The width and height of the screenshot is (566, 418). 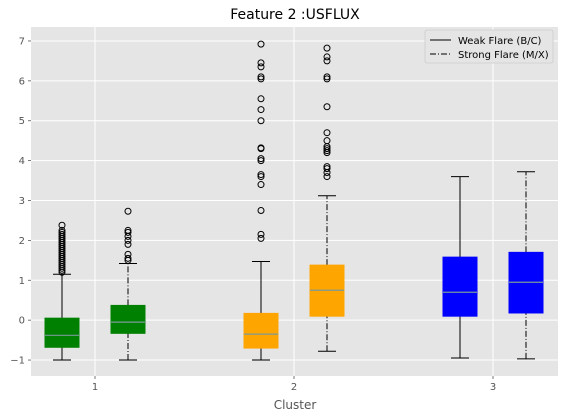 What do you see at coordinates (500, 41) in the screenshot?
I see `legend-label-weak: Weak Flare (B/C)` at bounding box center [500, 41].